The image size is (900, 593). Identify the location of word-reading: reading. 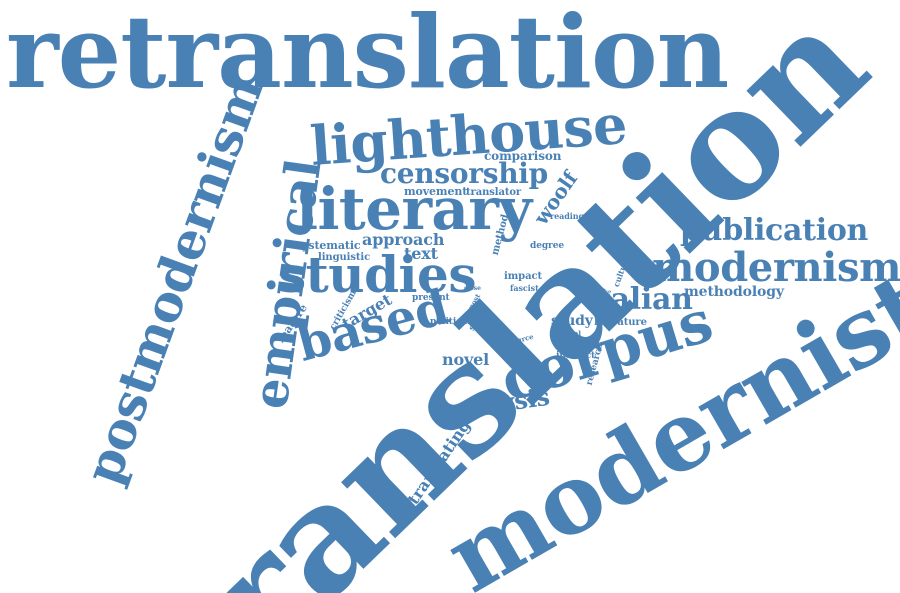
(567, 216).